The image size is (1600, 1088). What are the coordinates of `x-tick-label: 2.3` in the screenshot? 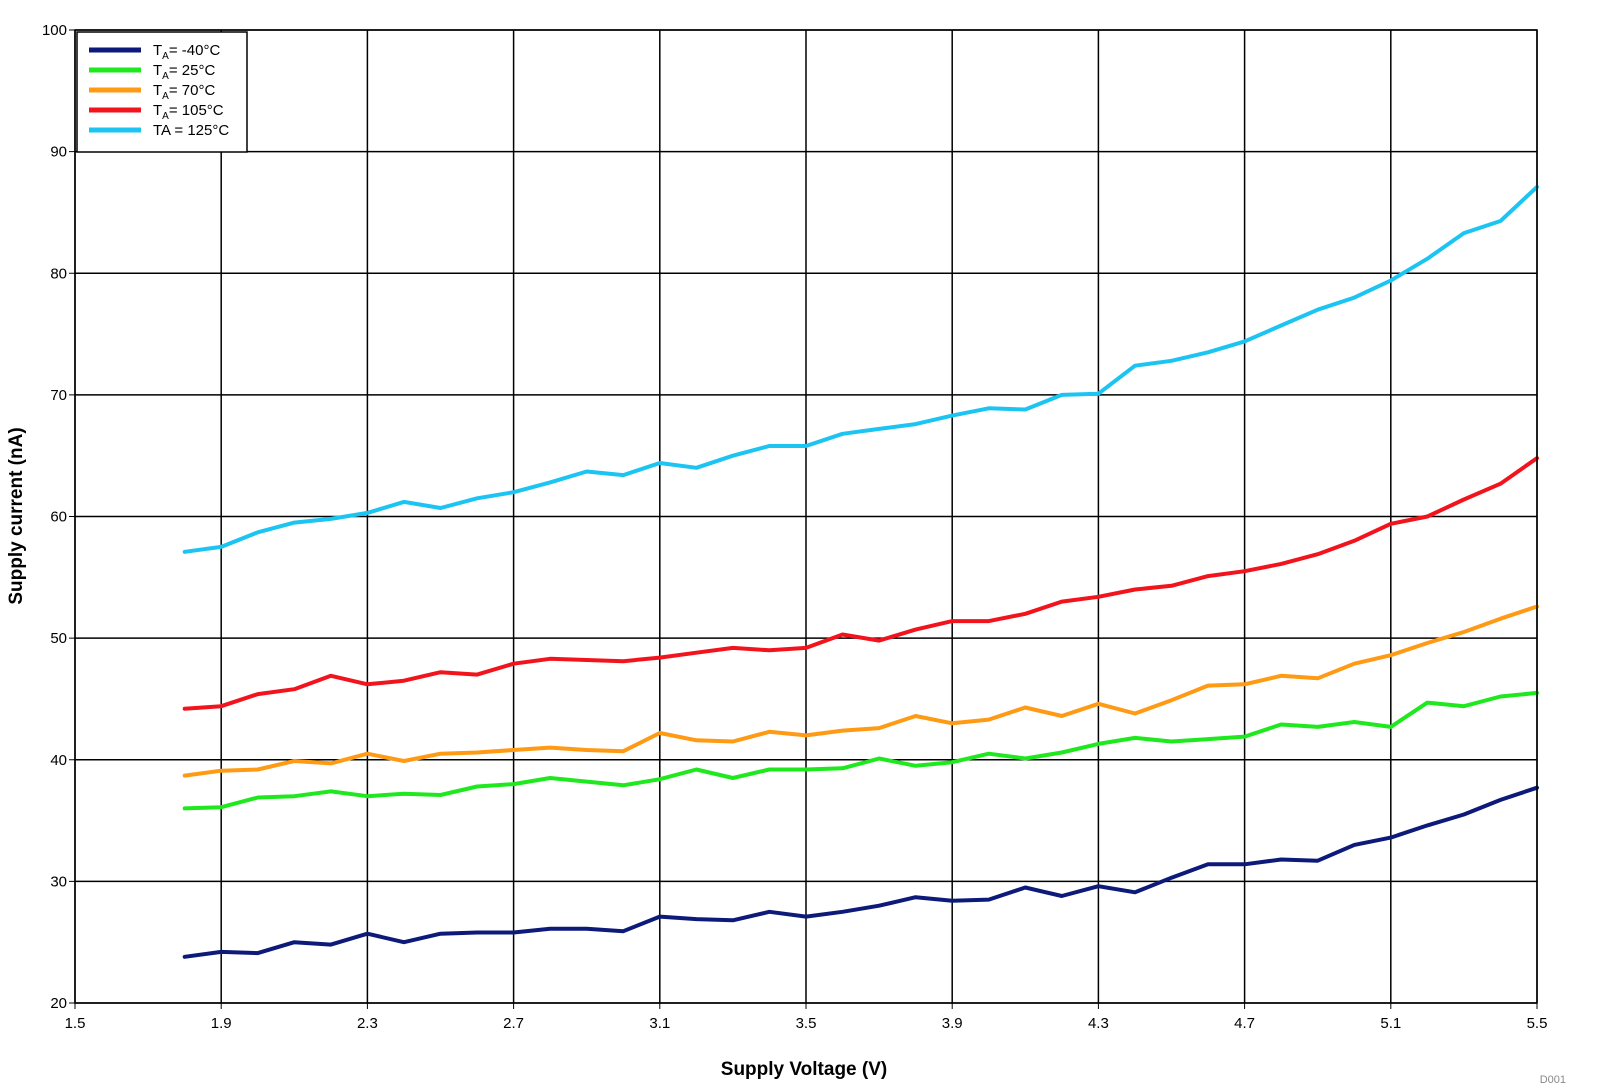 It's located at (367, 1023).